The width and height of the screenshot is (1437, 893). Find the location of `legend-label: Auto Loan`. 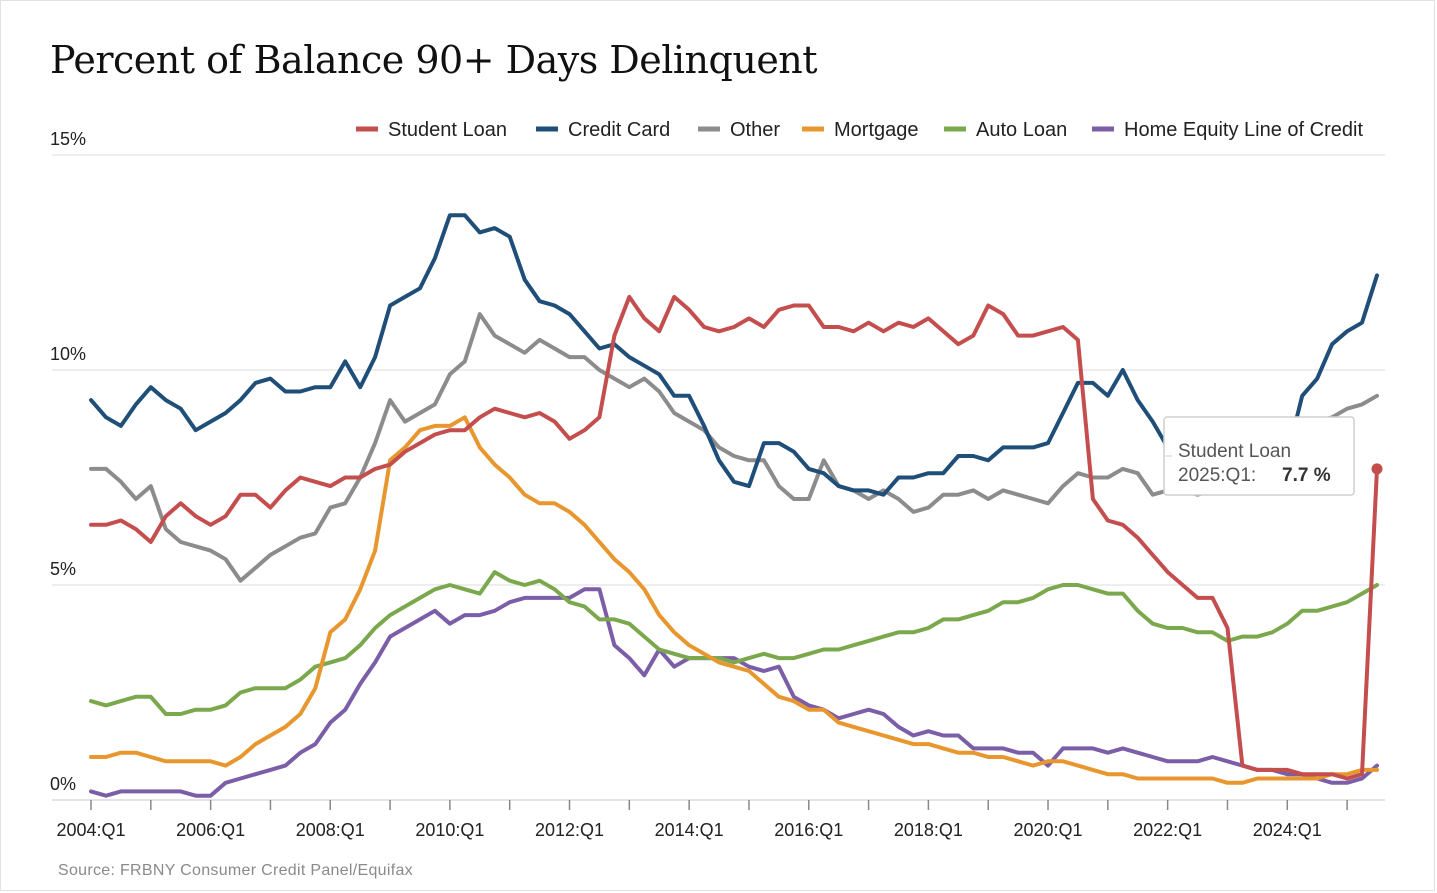

legend-label: Auto Loan is located at coordinates (1021, 130).